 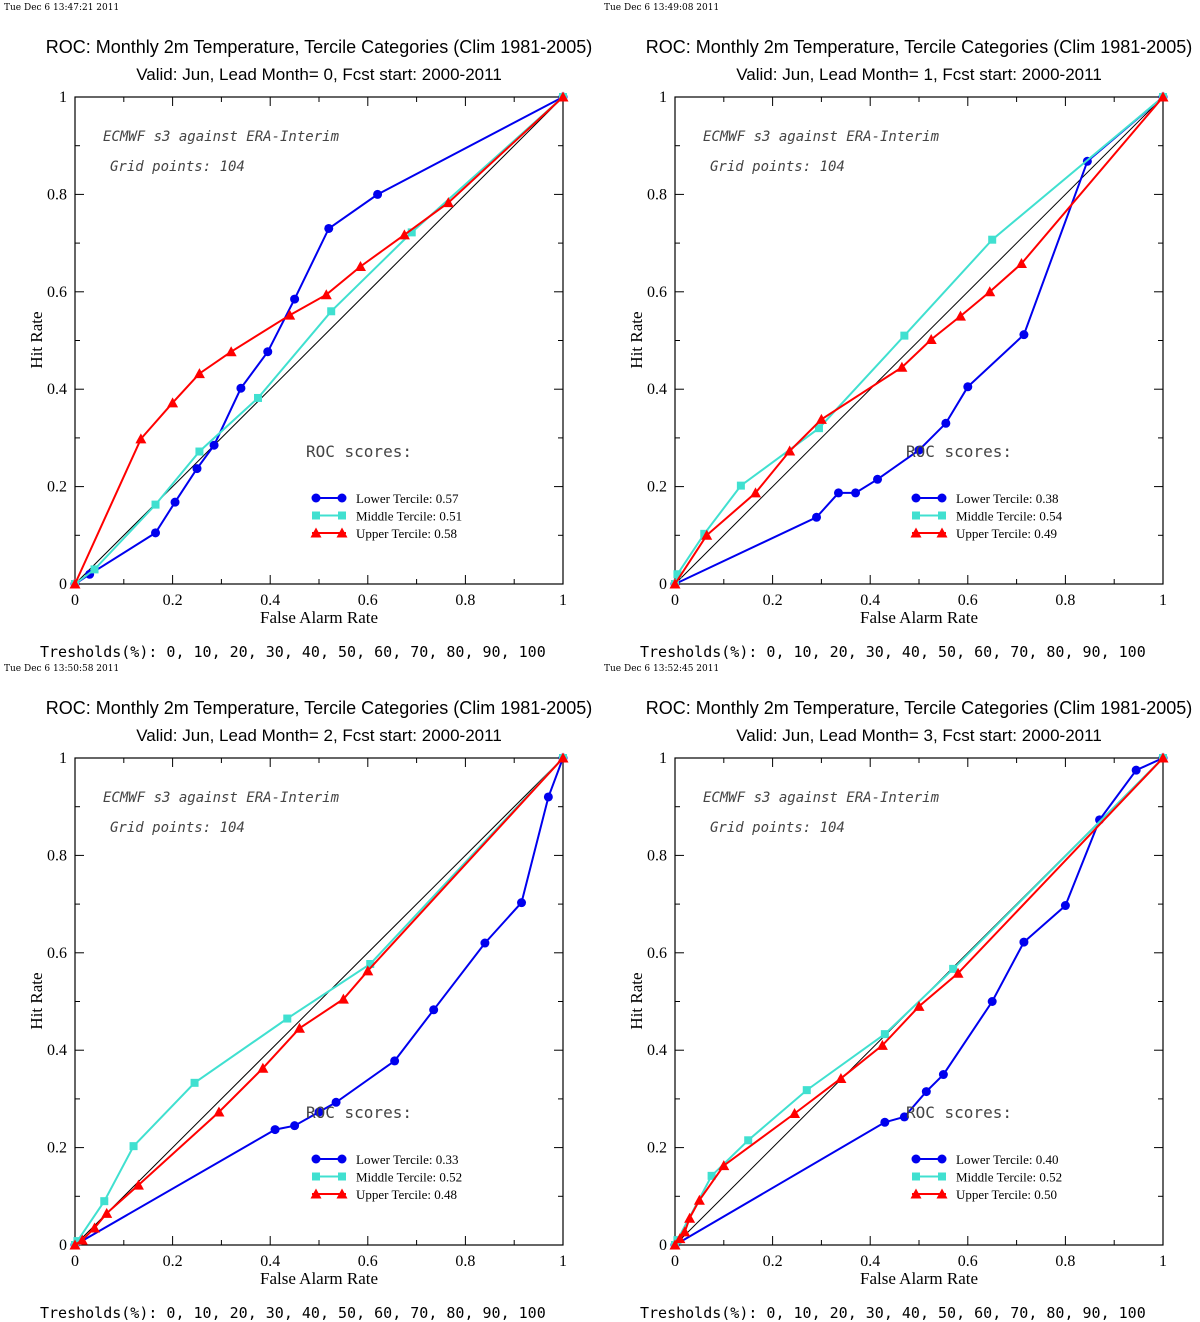 What do you see at coordinates (661, 8) in the screenshot?
I see `timestamp: Tue Dec 6 13:49:08 2011` at bounding box center [661, 8].